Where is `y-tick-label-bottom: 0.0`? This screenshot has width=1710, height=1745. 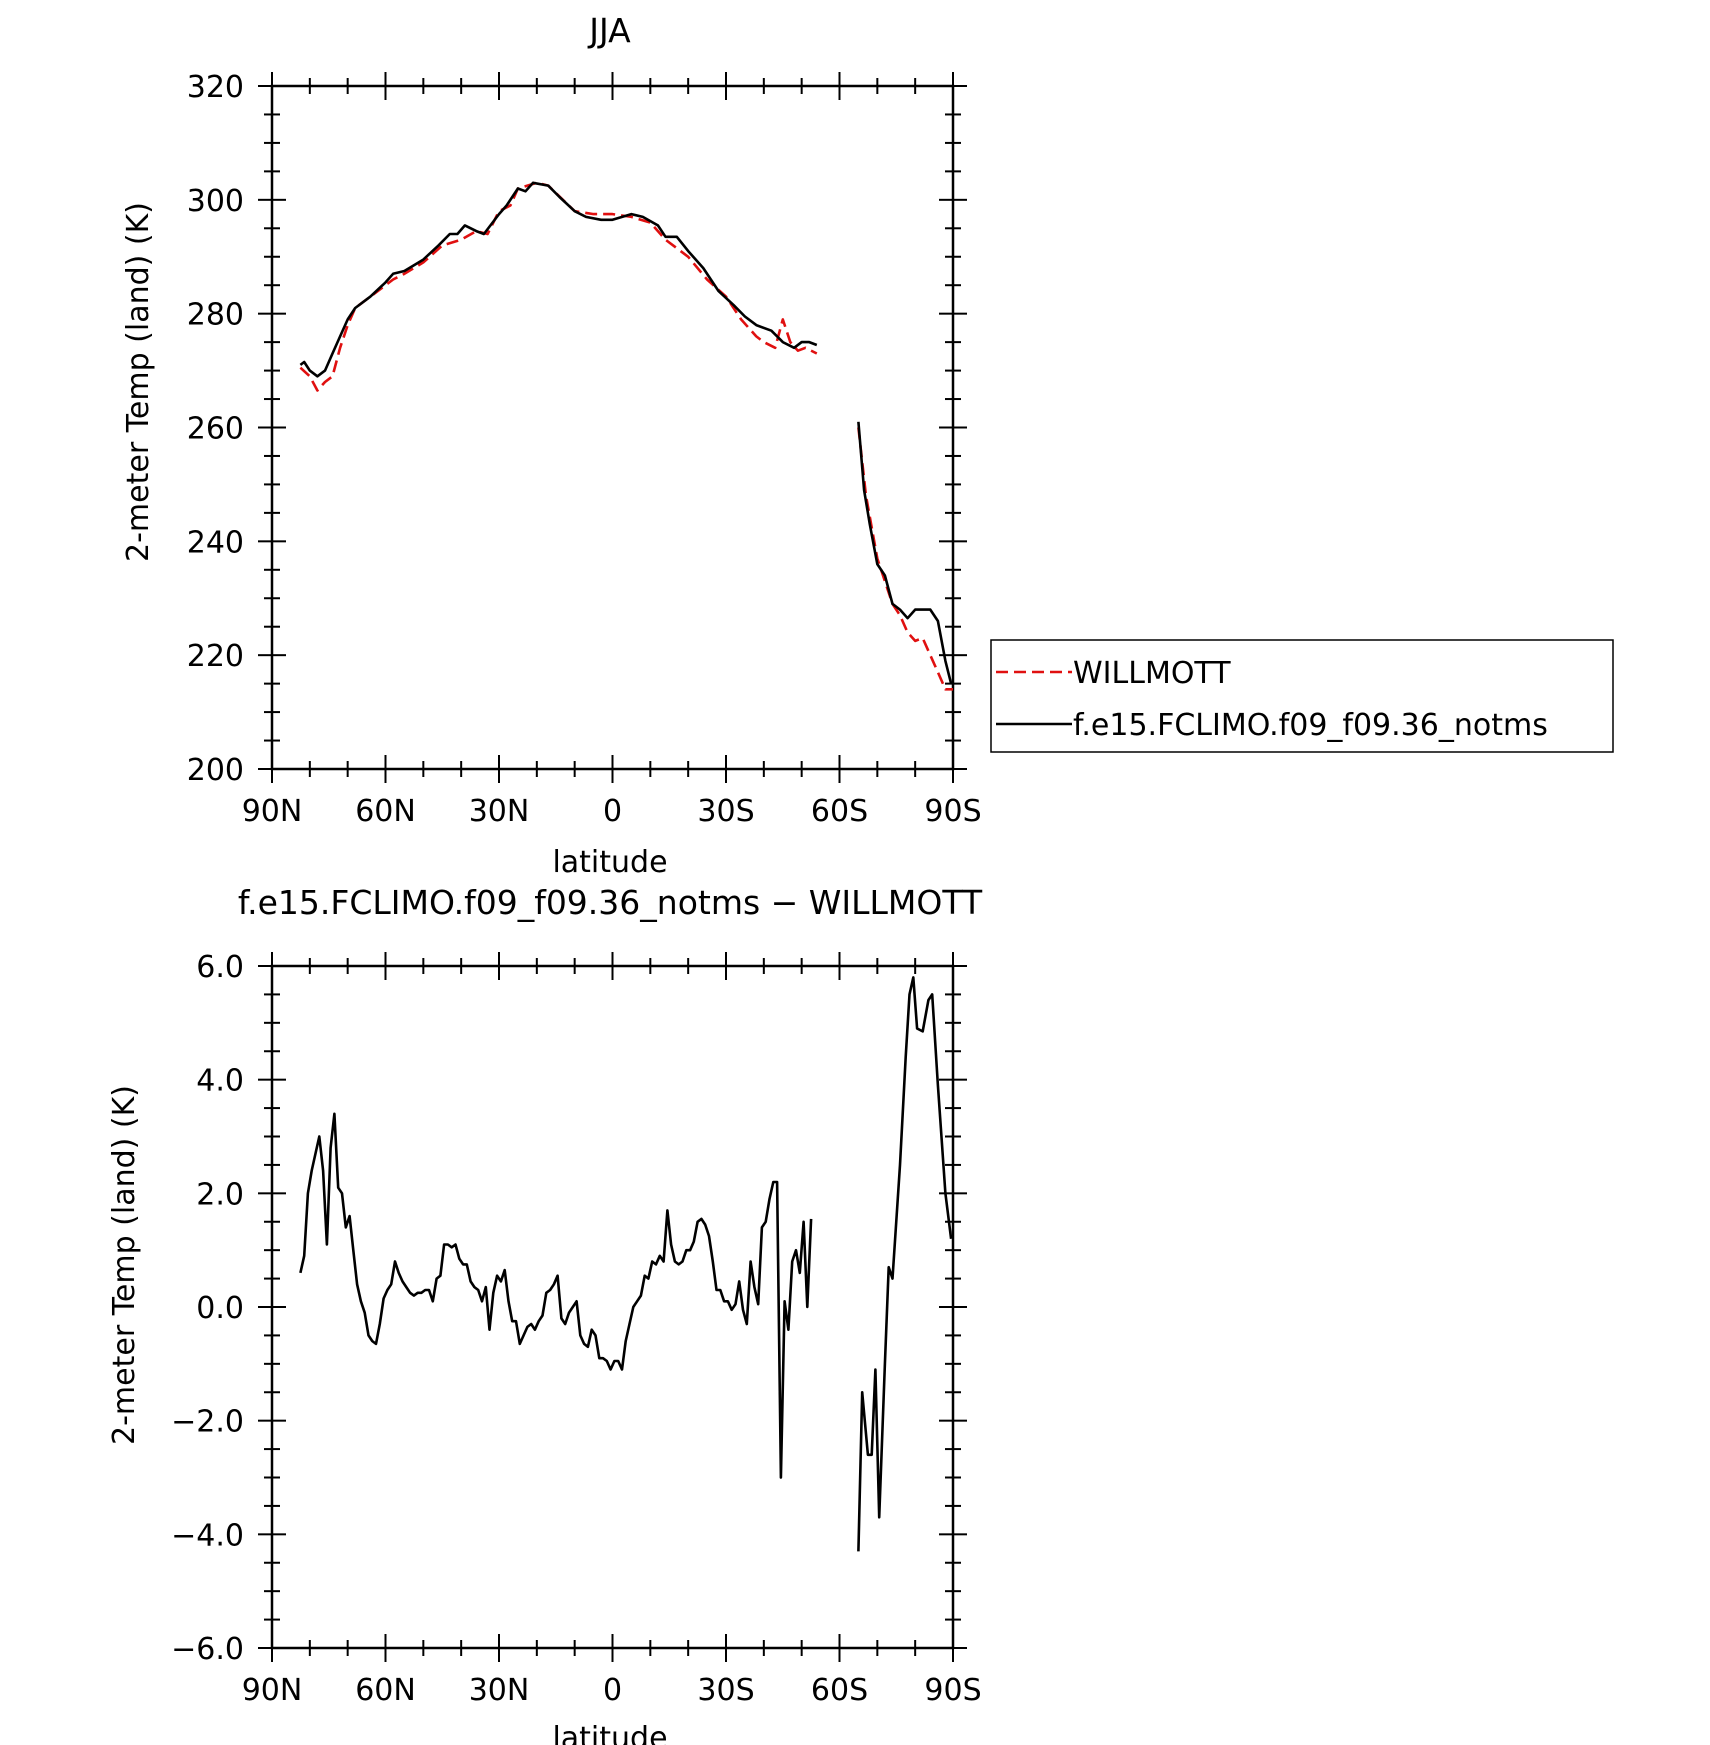
y-tick-label-bottom: 0.0 is located at coordinates (220, 1308).